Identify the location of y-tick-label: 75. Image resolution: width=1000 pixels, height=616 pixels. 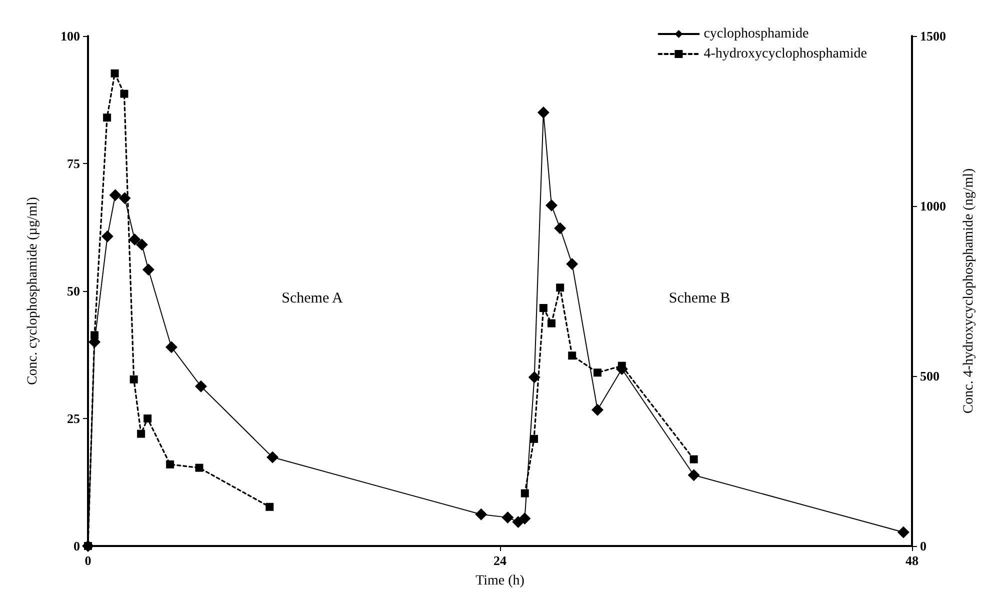
(73, 163).